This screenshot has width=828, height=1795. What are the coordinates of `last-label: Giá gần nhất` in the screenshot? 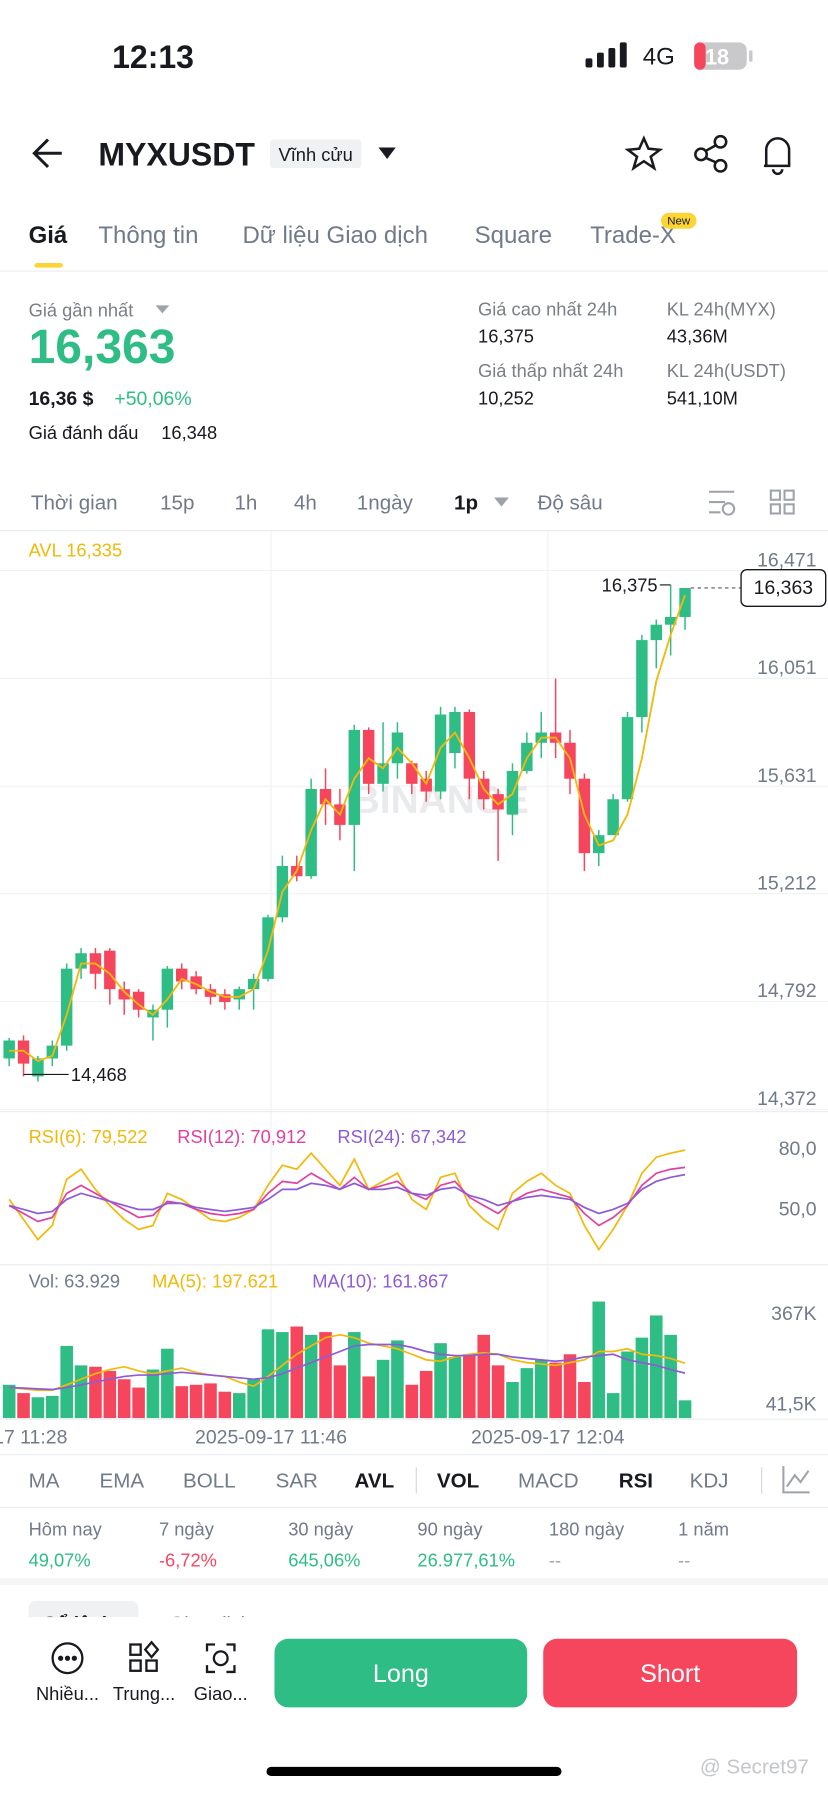 It's located at (81, 309).